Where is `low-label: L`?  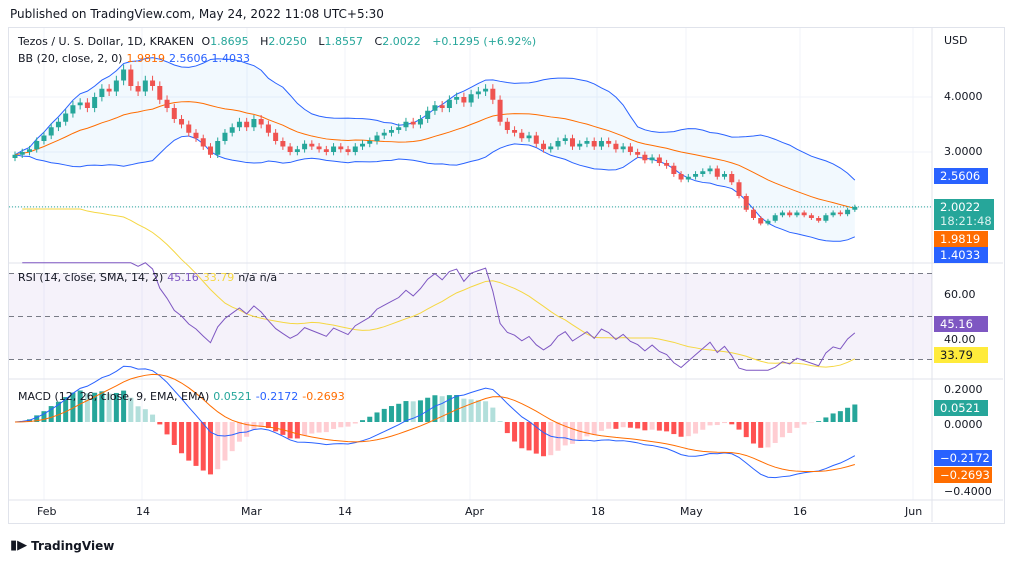 low-label: L is located at coordinates (321, 41).